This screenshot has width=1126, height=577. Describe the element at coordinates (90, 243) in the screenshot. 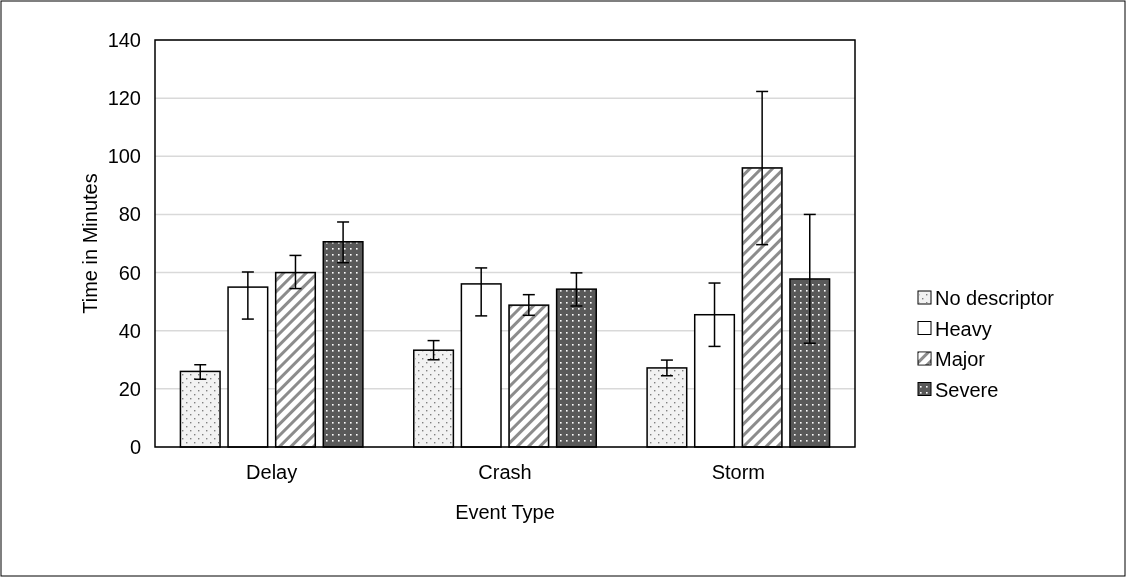

I see `y-axis-title: Time in Minutes` at that location.